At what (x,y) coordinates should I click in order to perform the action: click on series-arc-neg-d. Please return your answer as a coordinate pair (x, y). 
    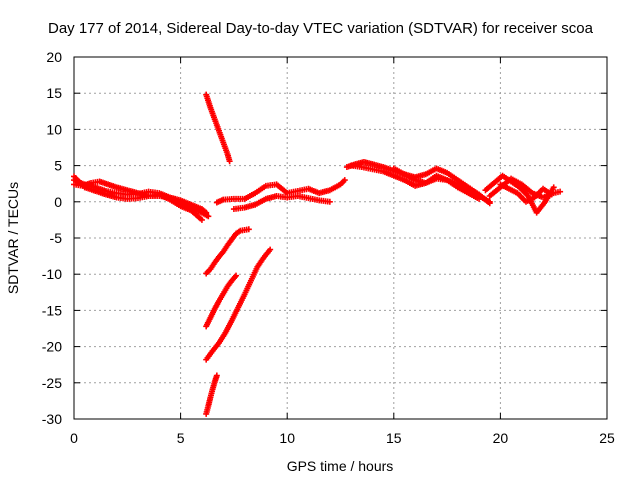
    Looking at the image, I should click on (211, 394).